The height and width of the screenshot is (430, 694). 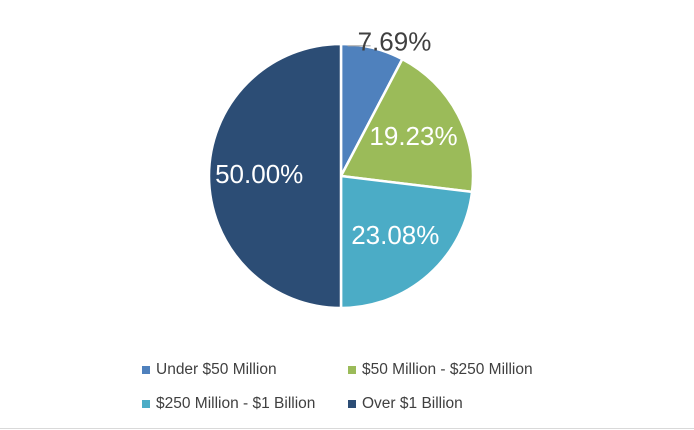 I want to click on data-label-under-50m: 7.69%, so click(x=395, y=42).